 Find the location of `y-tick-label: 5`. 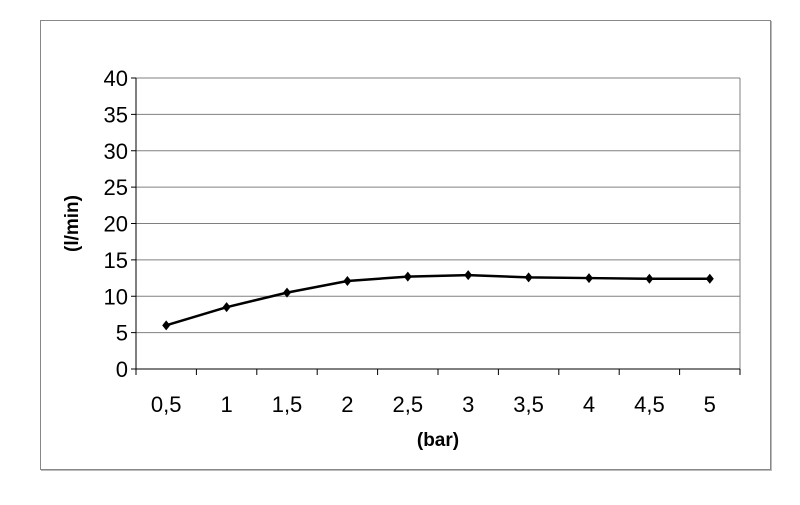

y-tick-label: 5 is located at coordinates (122, 333).